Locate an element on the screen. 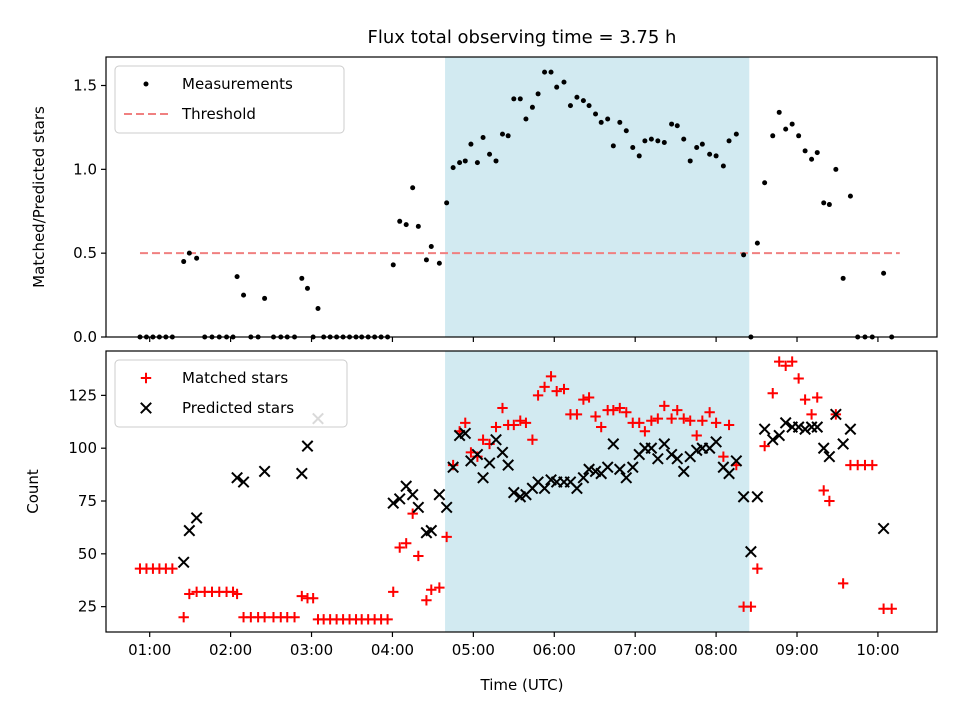 This screenshot has width=960, height=720. y-tick-label: 0.0 is located at coordinates (85, 337).